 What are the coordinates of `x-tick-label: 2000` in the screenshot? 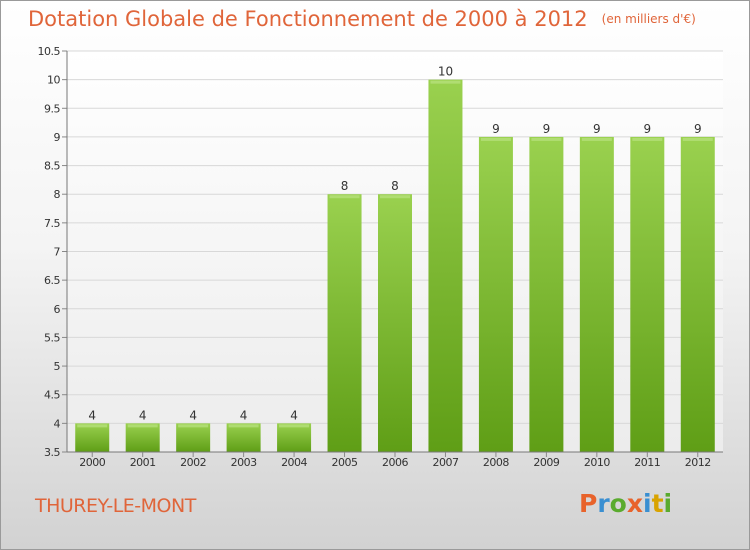 It's located at (92, 462).